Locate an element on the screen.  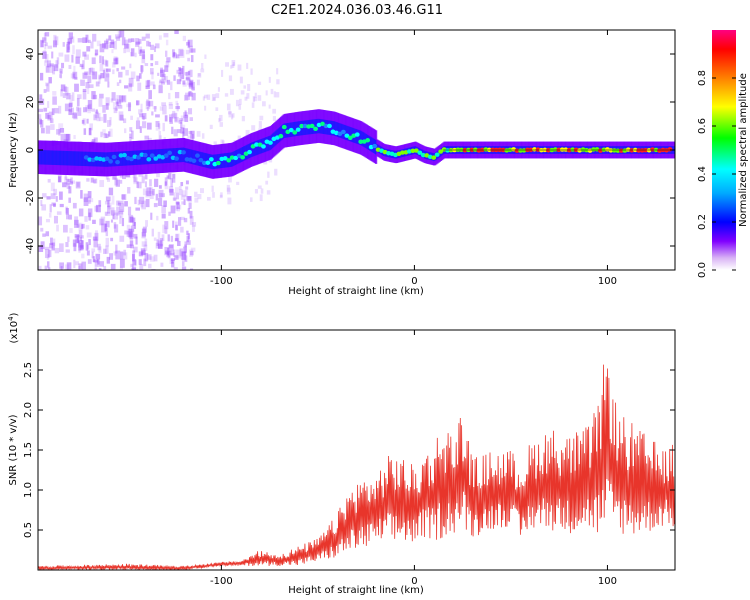
colorbar-tick-label: 0.2 is located at coordinates (702, 222).